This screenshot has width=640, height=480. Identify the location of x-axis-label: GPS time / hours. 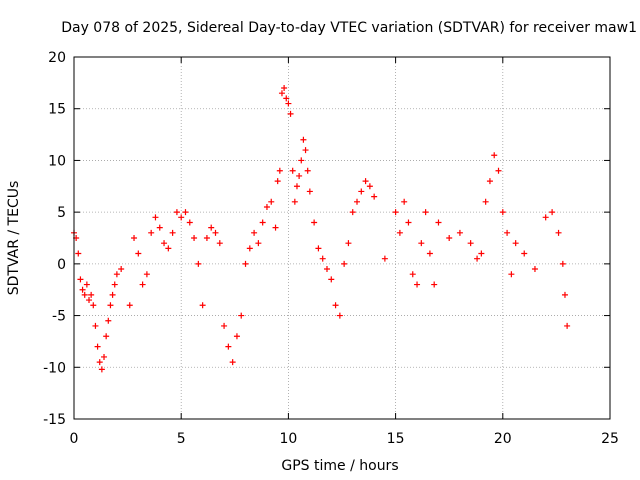
(339, 466).